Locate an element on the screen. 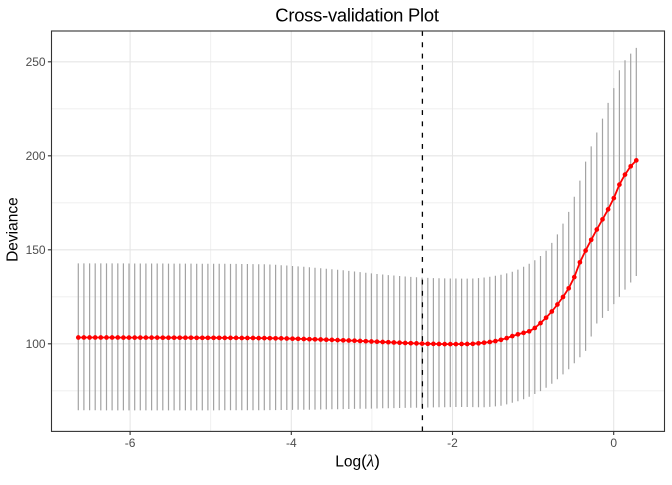 The width and height of the screenshot is (672, 485). svg-text: -4 is located at coordinates (291, 443).